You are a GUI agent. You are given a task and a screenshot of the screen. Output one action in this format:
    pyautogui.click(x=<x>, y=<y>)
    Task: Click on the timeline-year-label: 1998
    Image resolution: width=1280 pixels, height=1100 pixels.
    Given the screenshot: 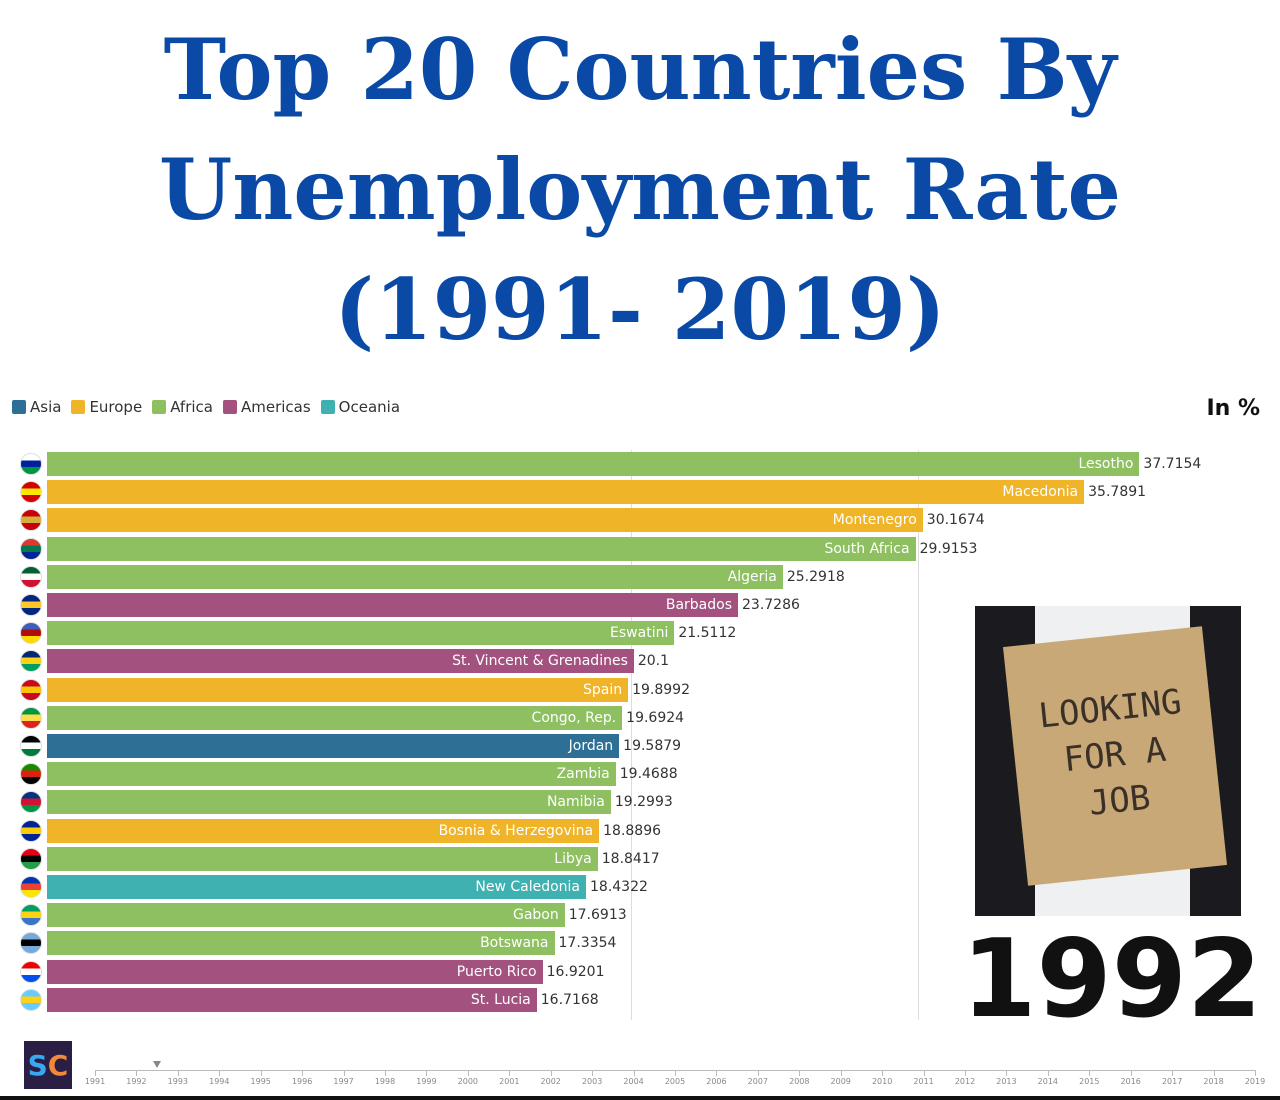 What is the action you would take?
    pyautogui.click(x=385, y=1081)
    